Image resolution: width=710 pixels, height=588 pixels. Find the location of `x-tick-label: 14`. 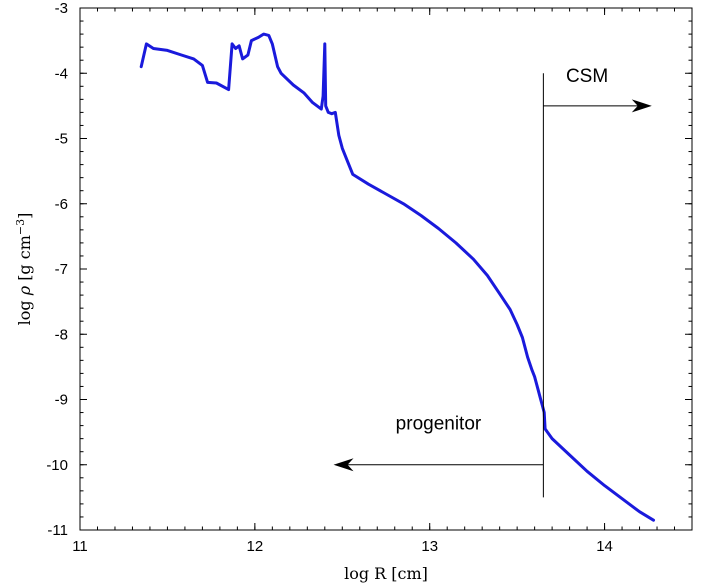

x-tick-label: 14 is located at coordinates (604, 546).